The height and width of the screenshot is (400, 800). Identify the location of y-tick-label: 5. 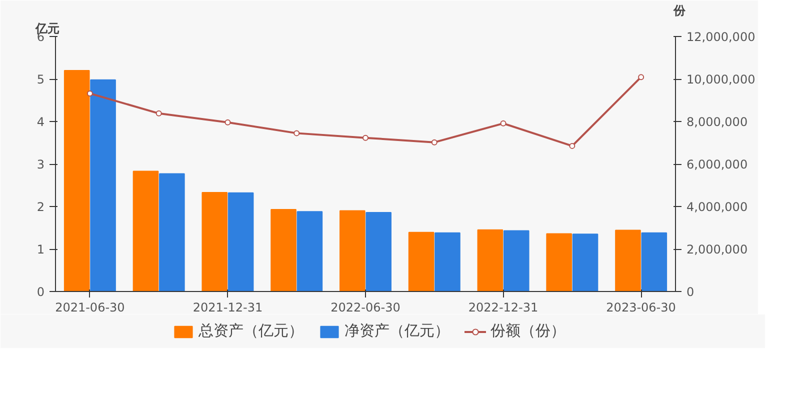
(40, 79).